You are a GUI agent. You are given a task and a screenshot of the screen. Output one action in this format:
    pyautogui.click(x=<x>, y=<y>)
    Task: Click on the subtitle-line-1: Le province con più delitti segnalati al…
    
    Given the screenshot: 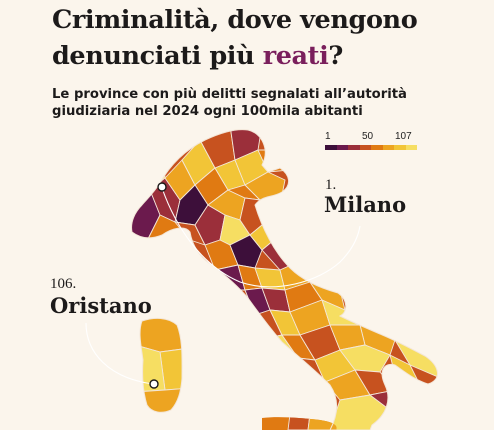 What is the action you would take?
    pyautogui.click(x=229, y=94)
    